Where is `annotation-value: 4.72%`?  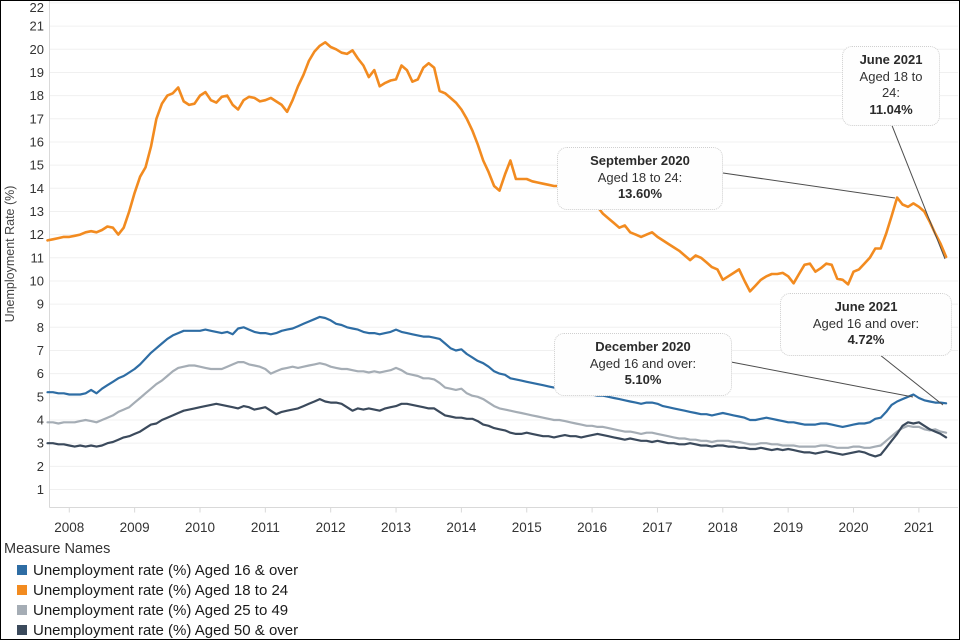
annotation-value: 4.72% is located at coordinates (866, 340).